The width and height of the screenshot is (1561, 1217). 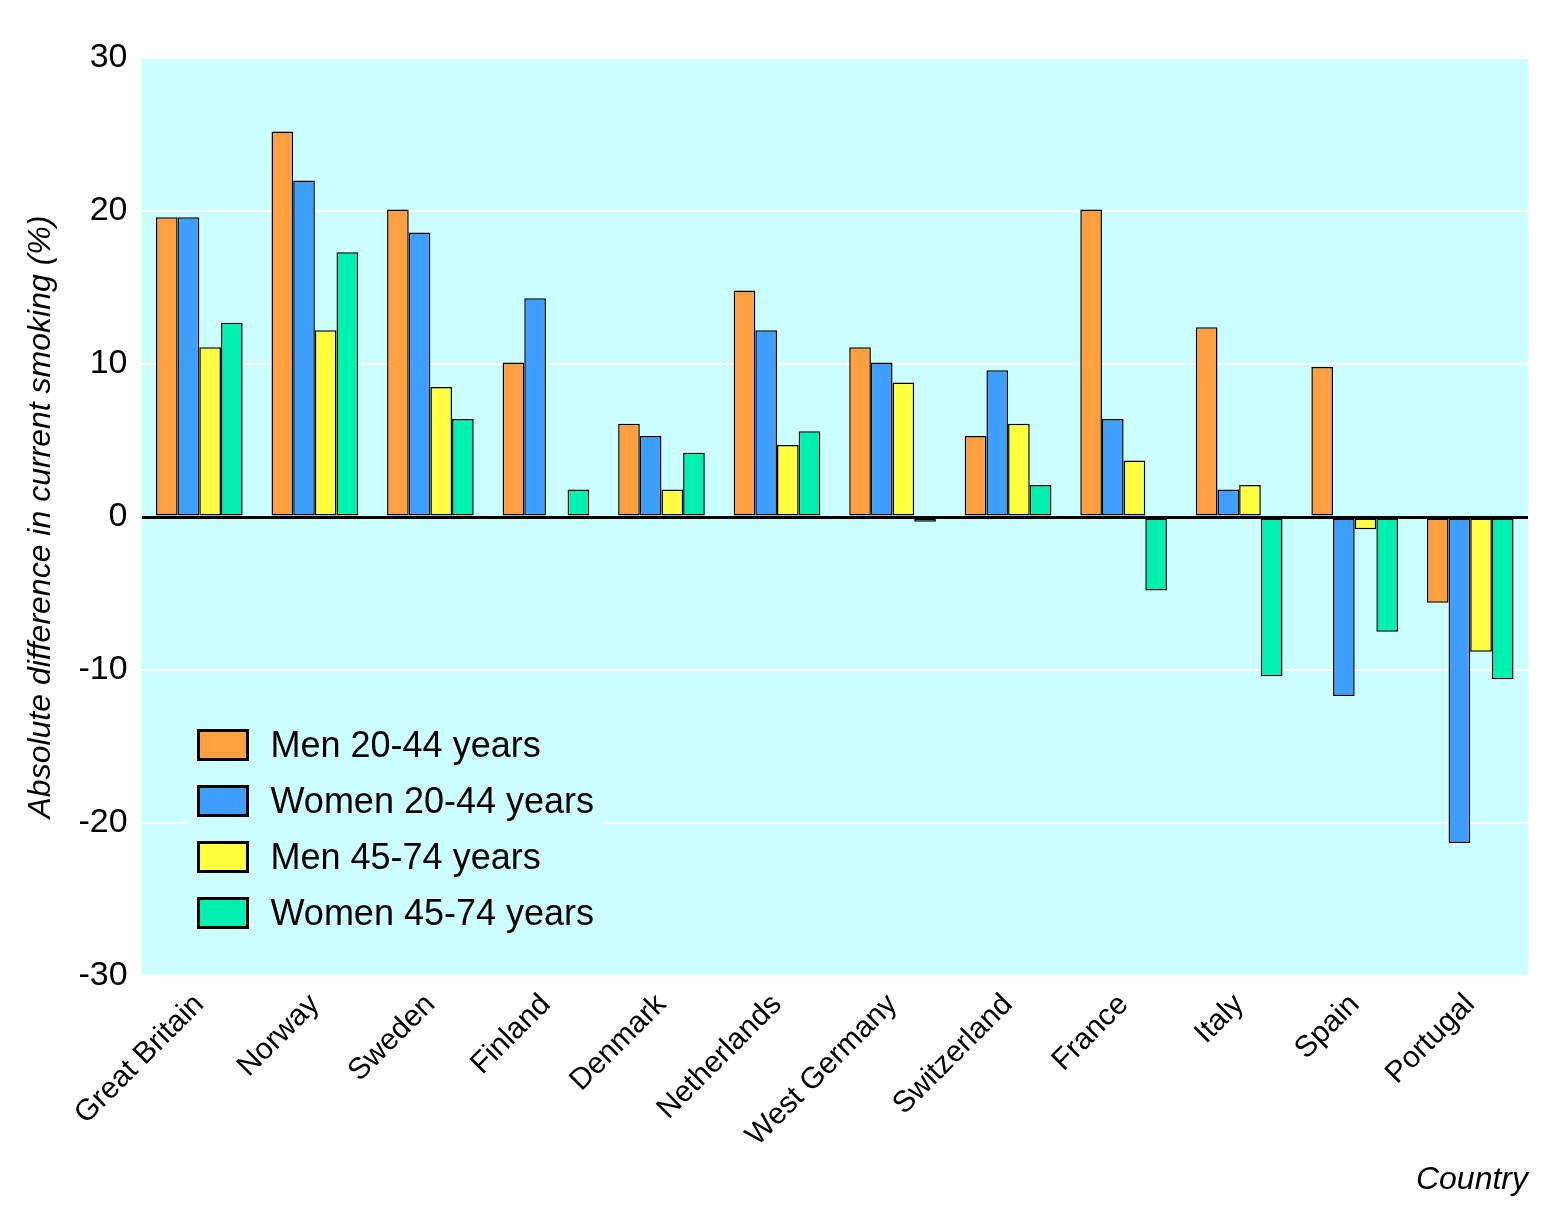 I want to click on legend-label: Men 45-74 years, so click(x=405, y=857).